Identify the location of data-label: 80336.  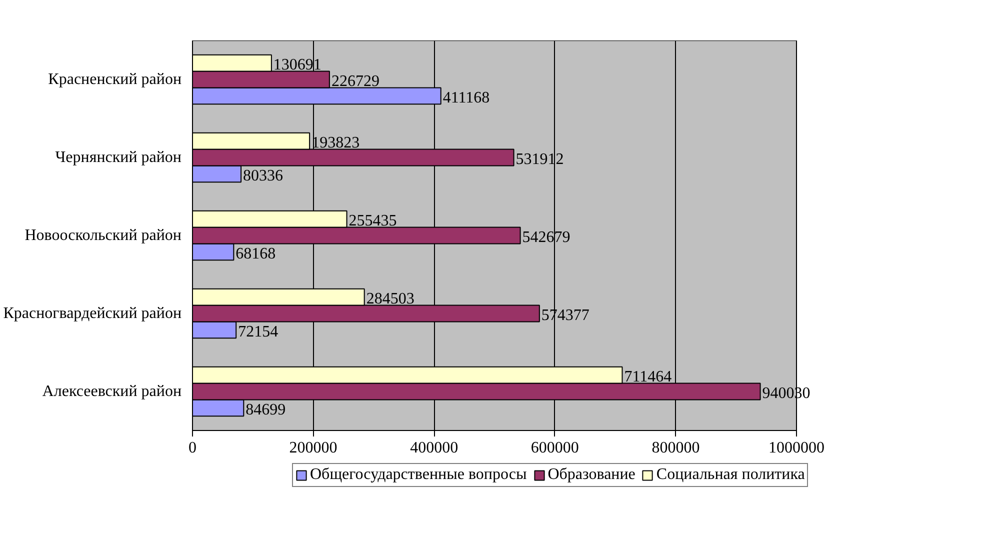
(263, 175).